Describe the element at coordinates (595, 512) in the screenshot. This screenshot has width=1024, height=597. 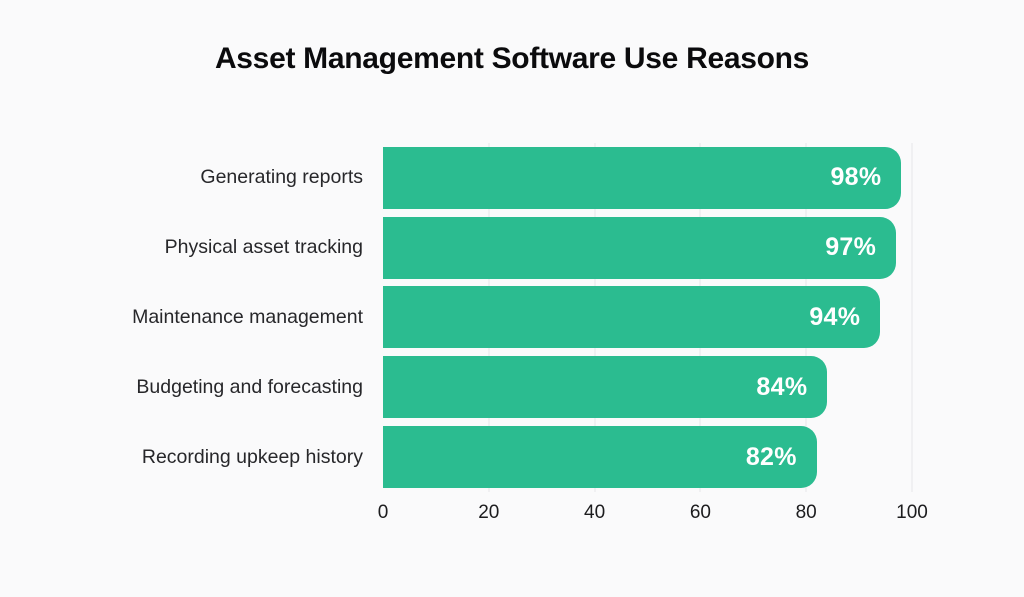
I see `x-axis-tick: 40` at that location.